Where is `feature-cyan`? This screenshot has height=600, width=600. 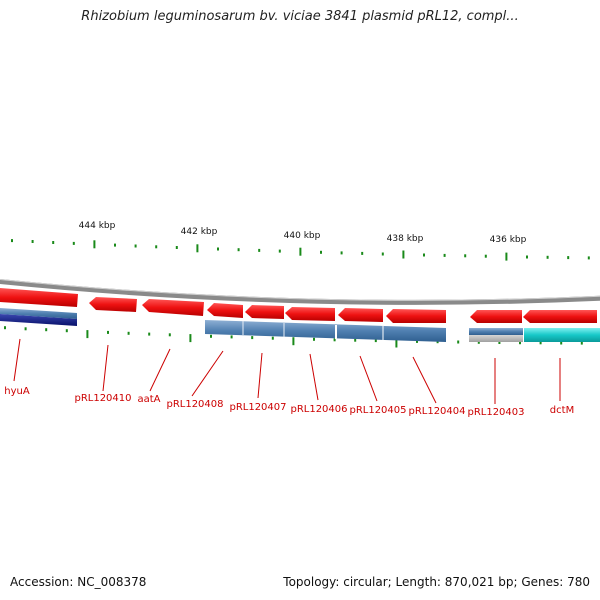
feature-cyan is located at coordinates (562, 335).